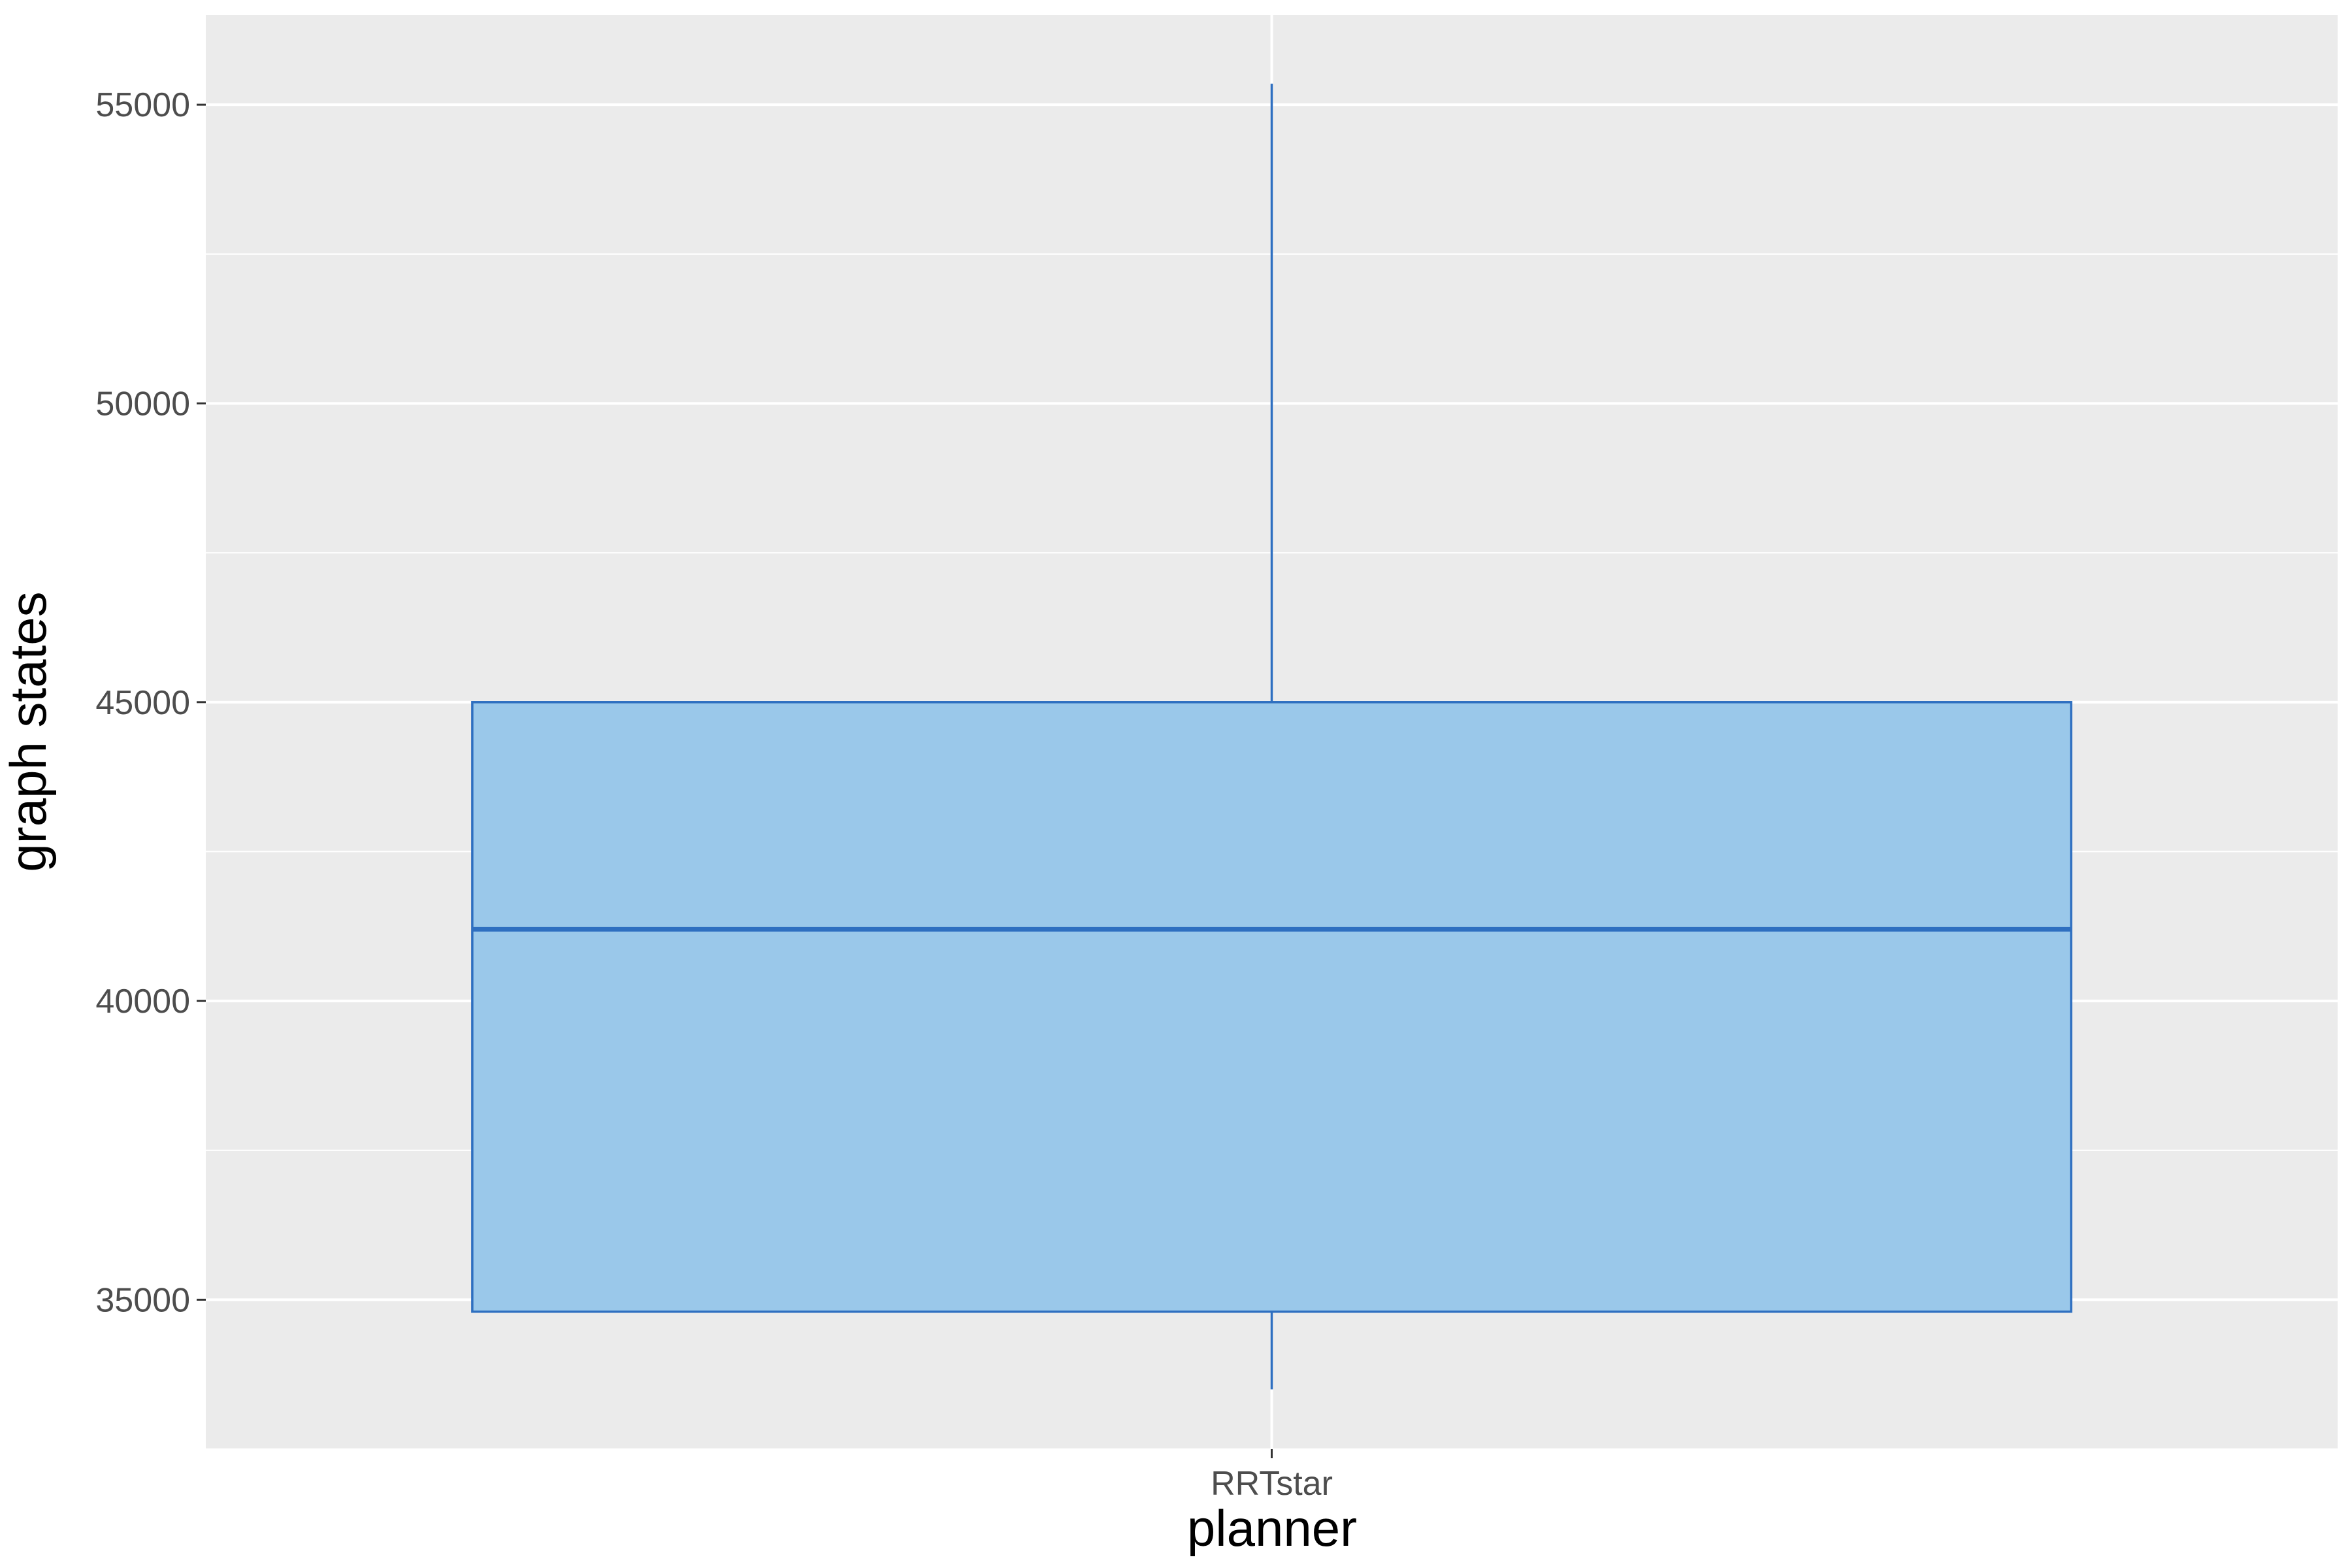 Image resolution: width=2352 pixels, height=1568 pixels. Describe the element at coordinates (142, 703) in the screenshot. I see `y-tick-label: 45000` at that location.